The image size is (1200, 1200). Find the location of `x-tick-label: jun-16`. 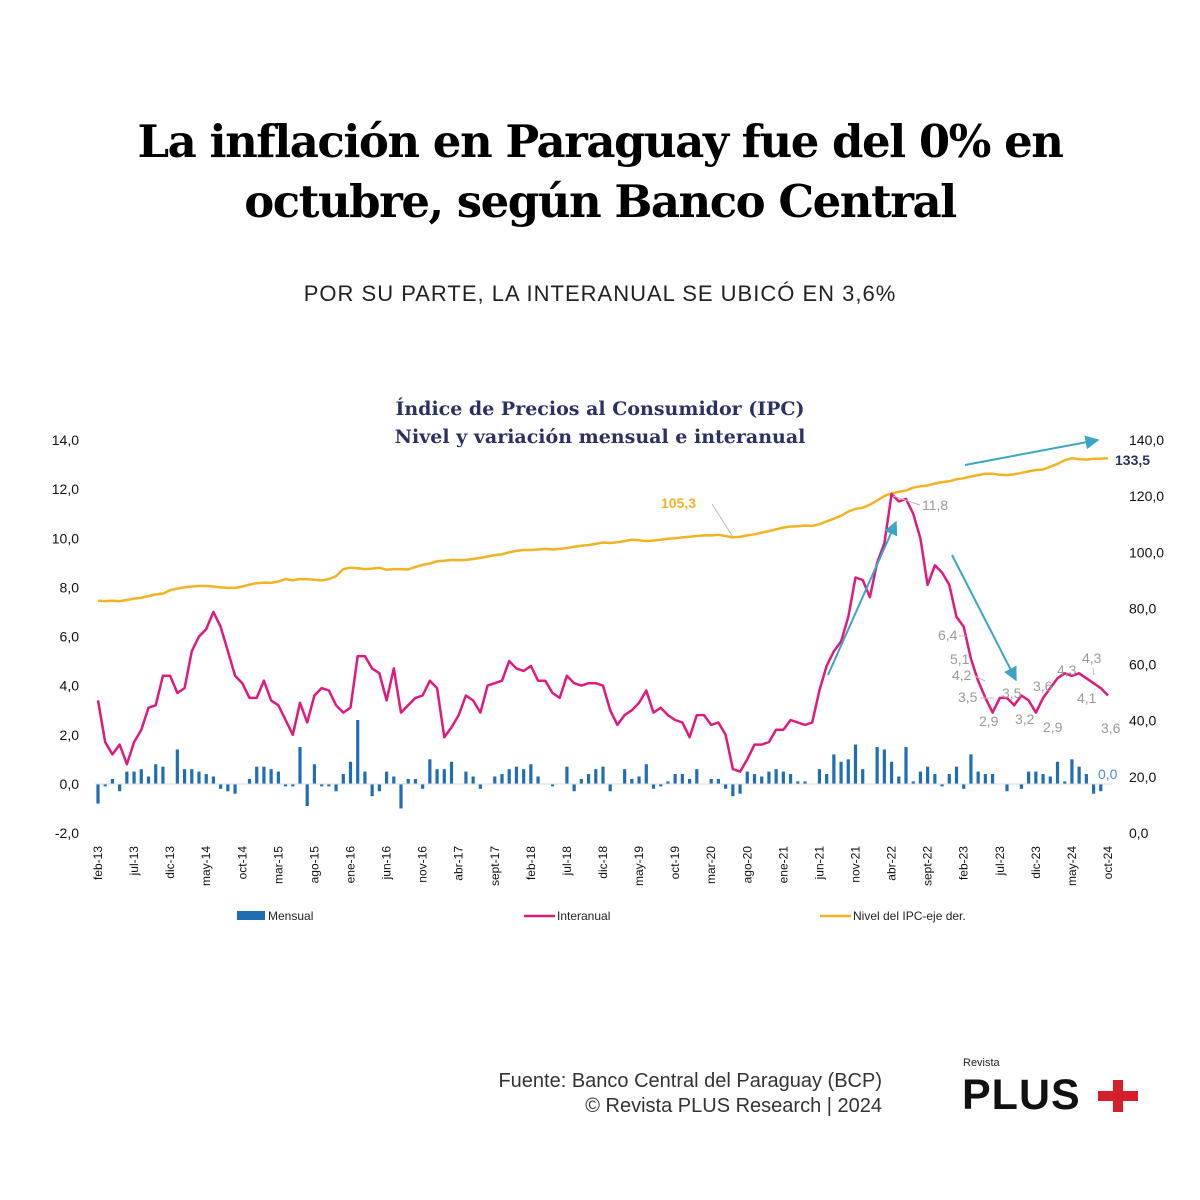

x-tick-label: jun-16 is located at coordinates (387, 863).